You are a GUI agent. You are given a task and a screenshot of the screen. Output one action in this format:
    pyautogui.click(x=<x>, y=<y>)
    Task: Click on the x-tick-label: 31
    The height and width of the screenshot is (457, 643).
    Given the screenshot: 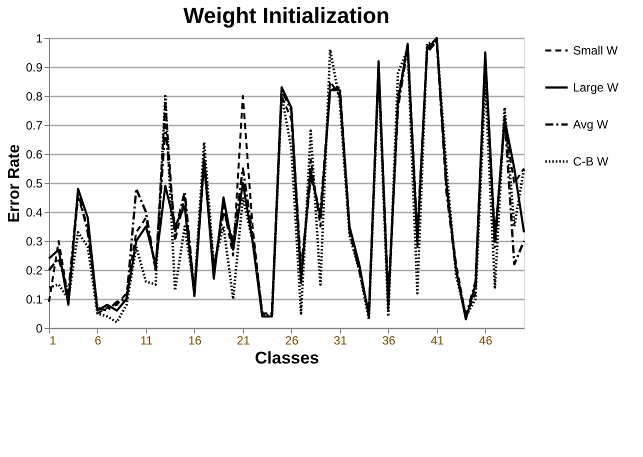 What is the action you would take?
    pyautogui.click(x=341, y=341)
    